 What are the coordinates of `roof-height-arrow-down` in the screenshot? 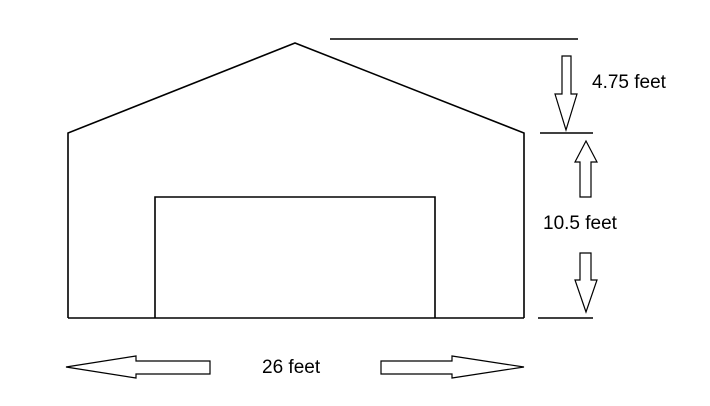 It's located at (566, 94).